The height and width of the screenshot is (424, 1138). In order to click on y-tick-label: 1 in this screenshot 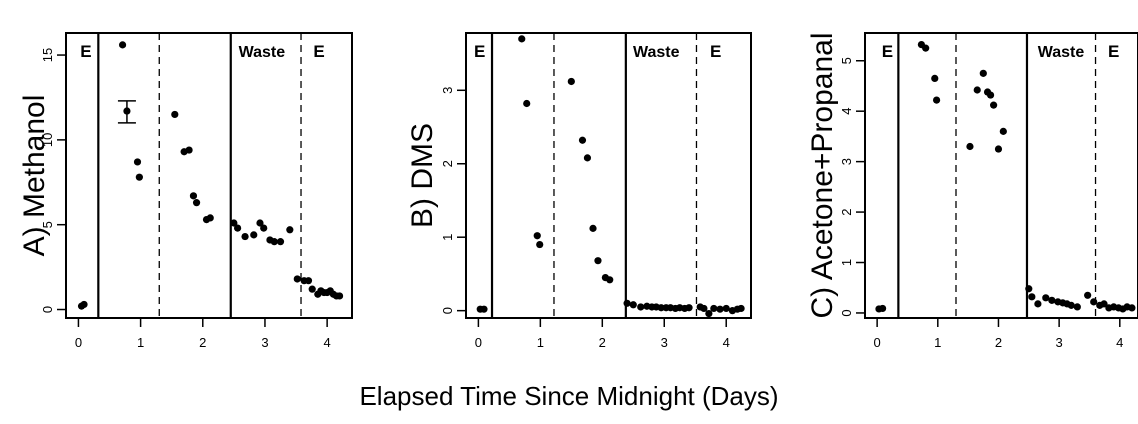, I will do `click(447, 237)`.